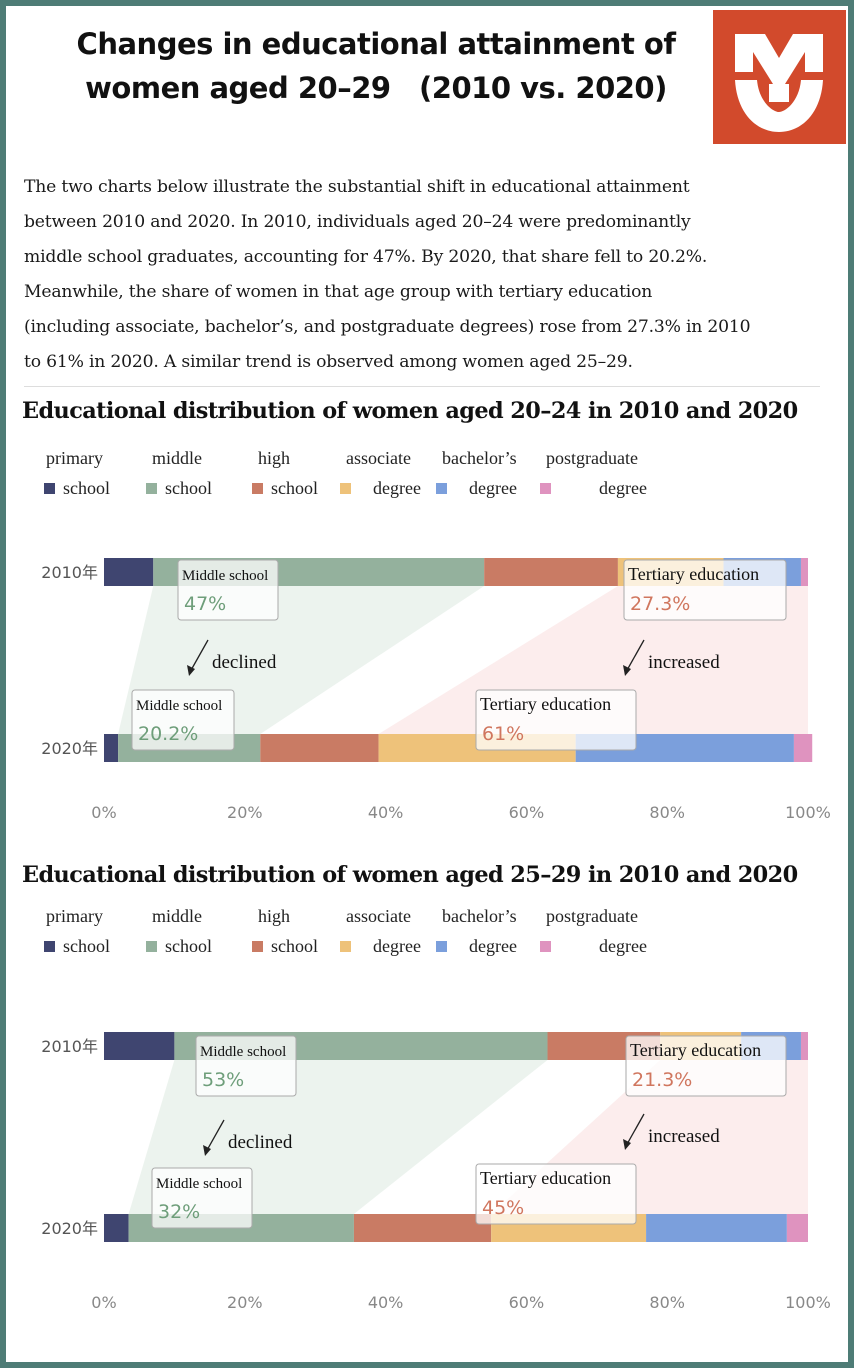 The image size is (854, 1368). Describe the element at coordinates (779, 83) in the screenshot. I see `mg-logo-svg` at that location.